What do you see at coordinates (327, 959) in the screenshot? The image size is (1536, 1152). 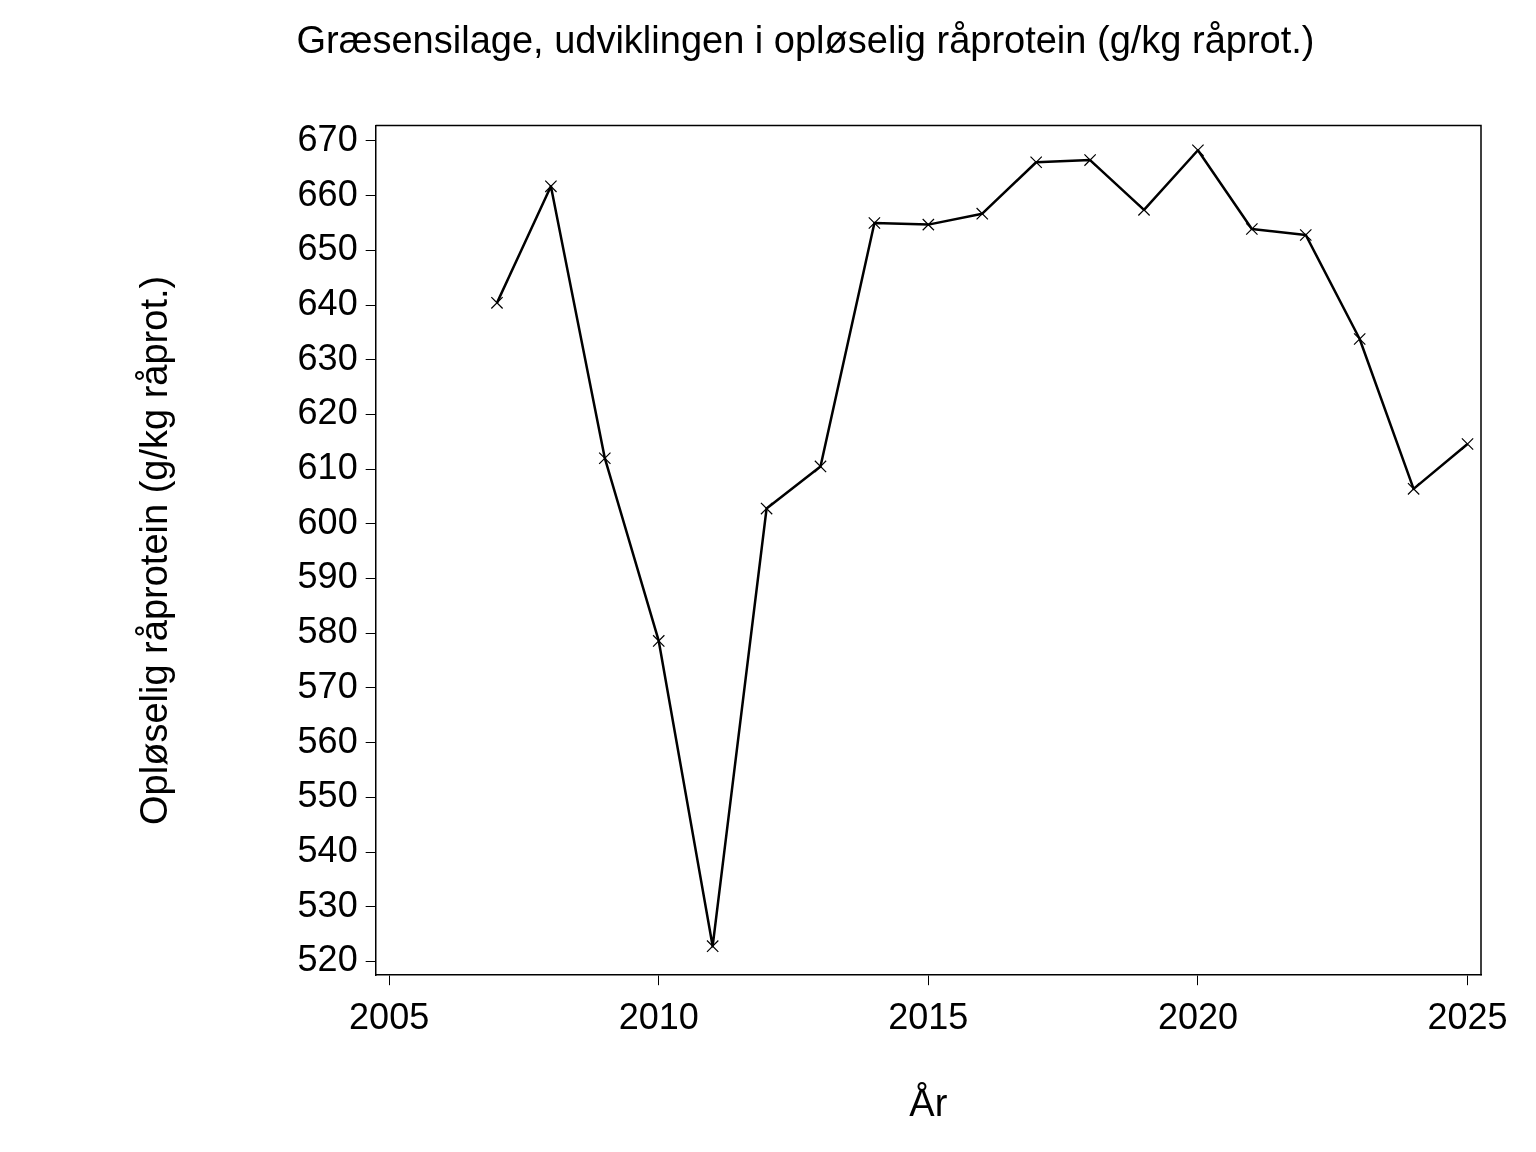 I see `y-tick-label: 520` at bounding box center [327, 959].